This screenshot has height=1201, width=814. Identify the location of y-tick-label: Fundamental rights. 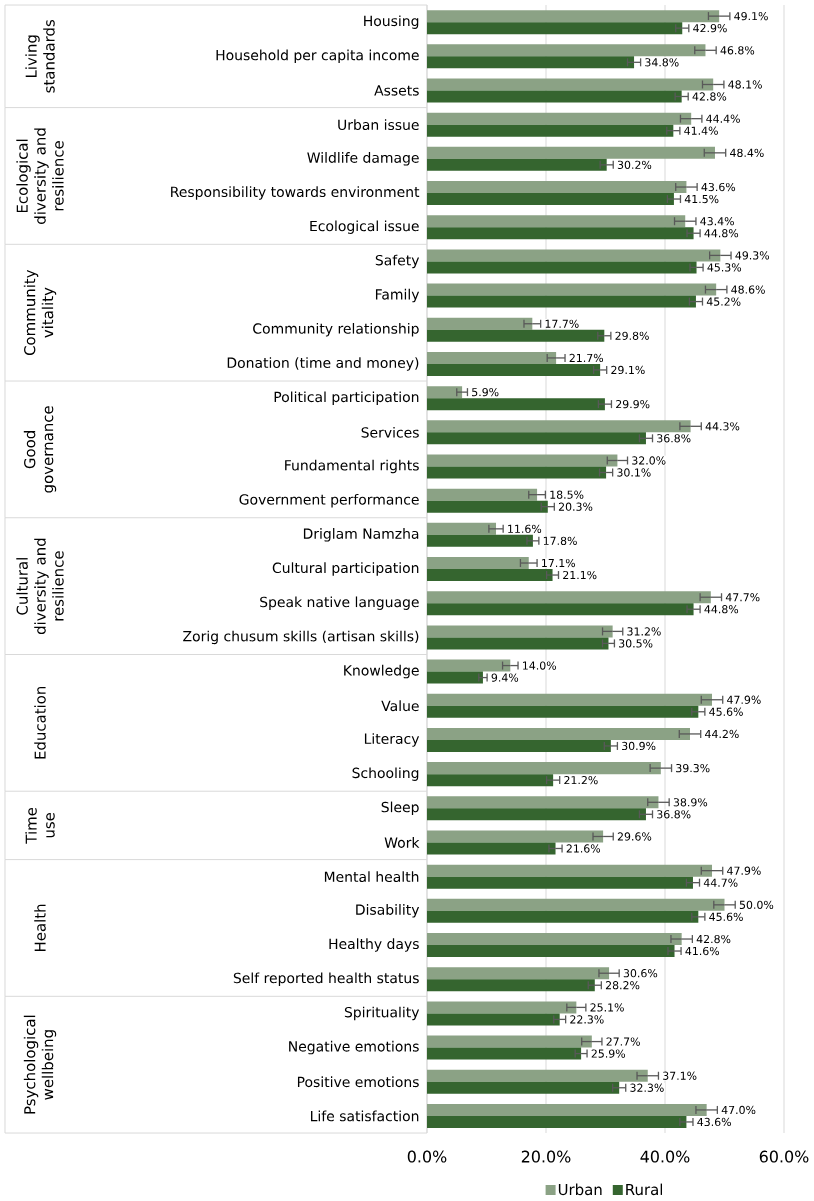
(352, 466).